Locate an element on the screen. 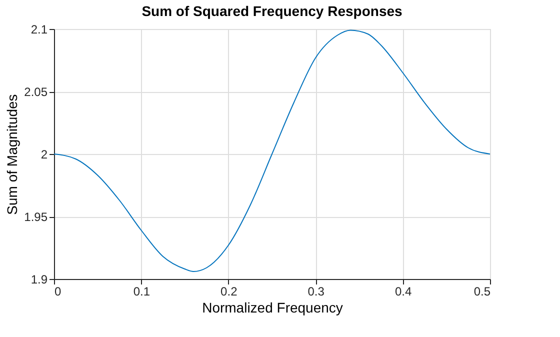 This screenshot has height=337, width=560. y-tick-label: 1.95 is located at coordinates (36, 217).